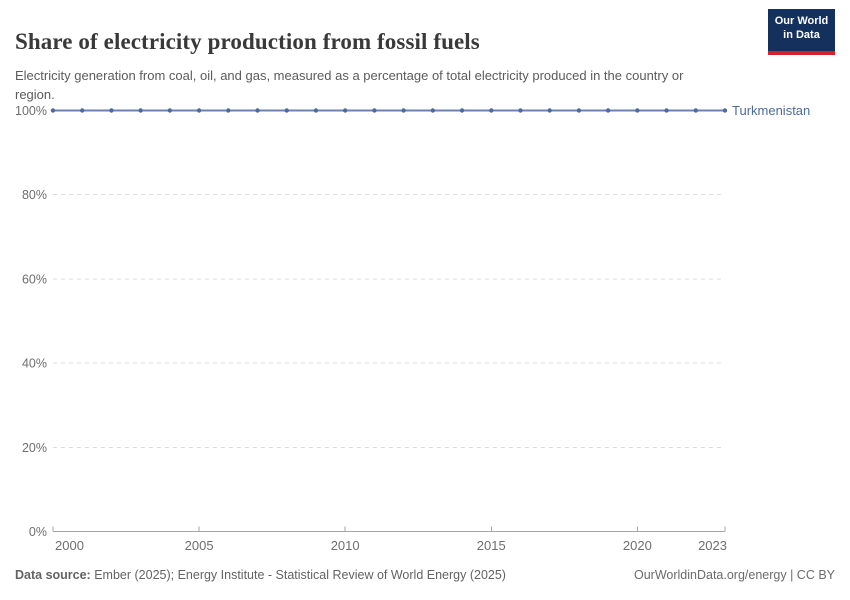 The width and height of the screenshot is (850, 600). What do you see at coordinates (712, 545) in the screenshot?
I see `x-tick-label: 2023` at bounding box center [712, 545].